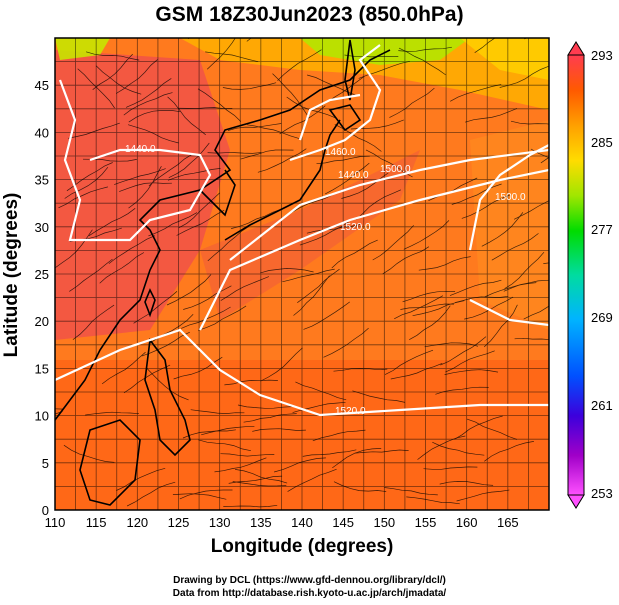  Describe the element at coordinates (45, 463) in the screenshot. I see `y-tick-label: 5` at that location.